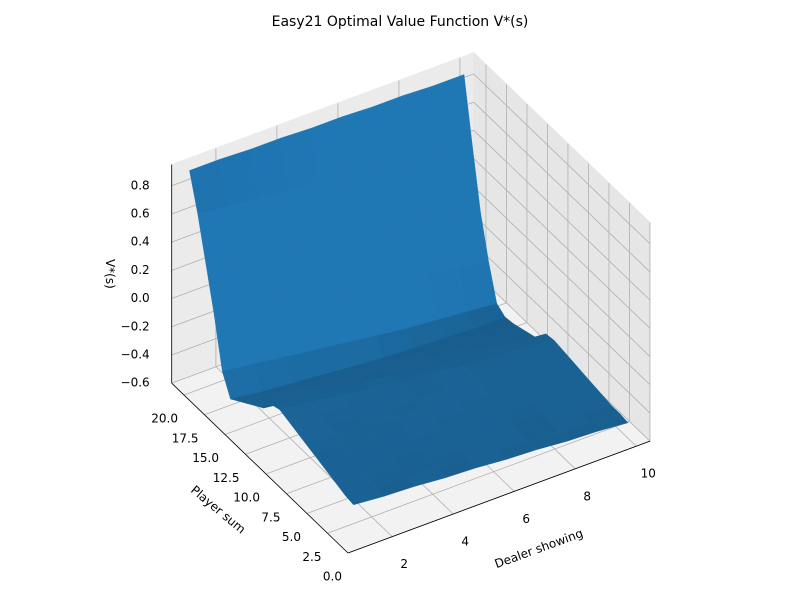 The height and width of the screenshot is (600, 800). Describe the element at coordinates (185, 438) in the screenshot. I see `y-tick-label: 17.5` at that location.